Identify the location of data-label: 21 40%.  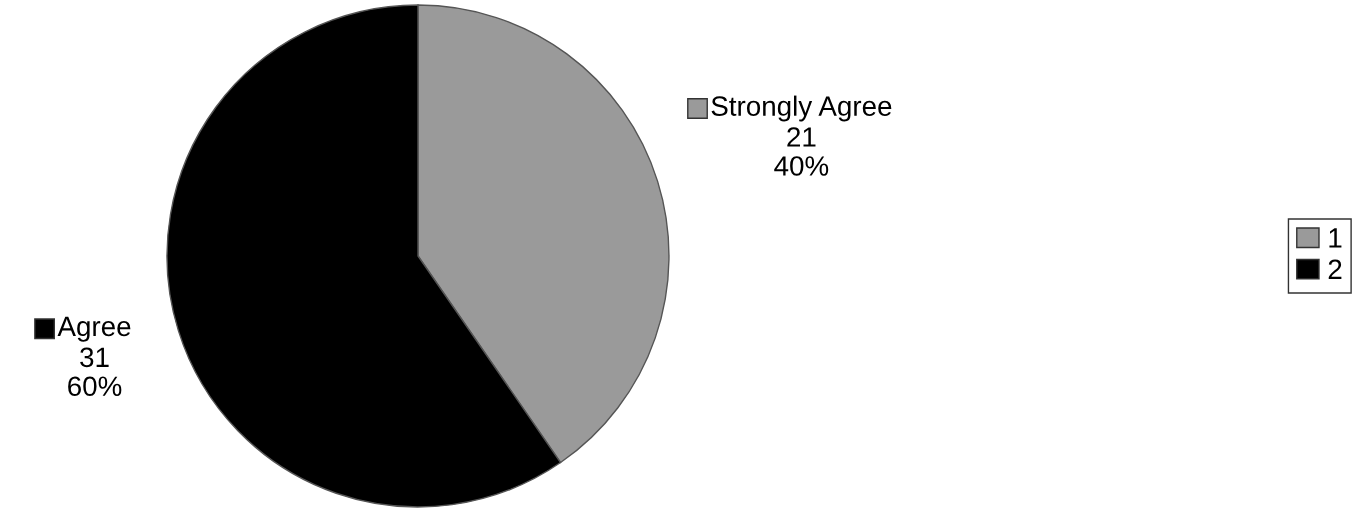
(801, 151).